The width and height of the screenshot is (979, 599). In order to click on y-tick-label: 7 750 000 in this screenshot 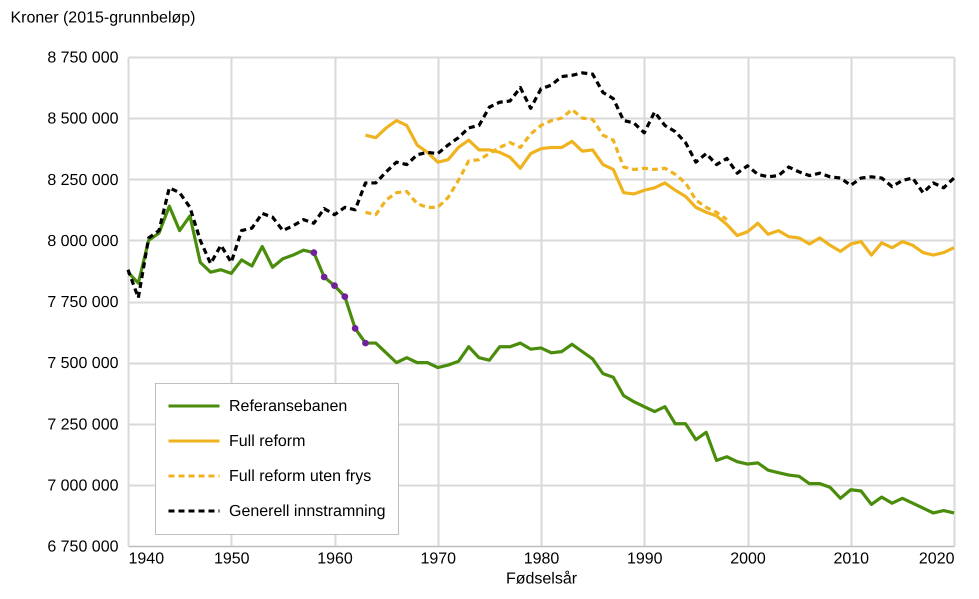, I will do `click(83, 302)`.